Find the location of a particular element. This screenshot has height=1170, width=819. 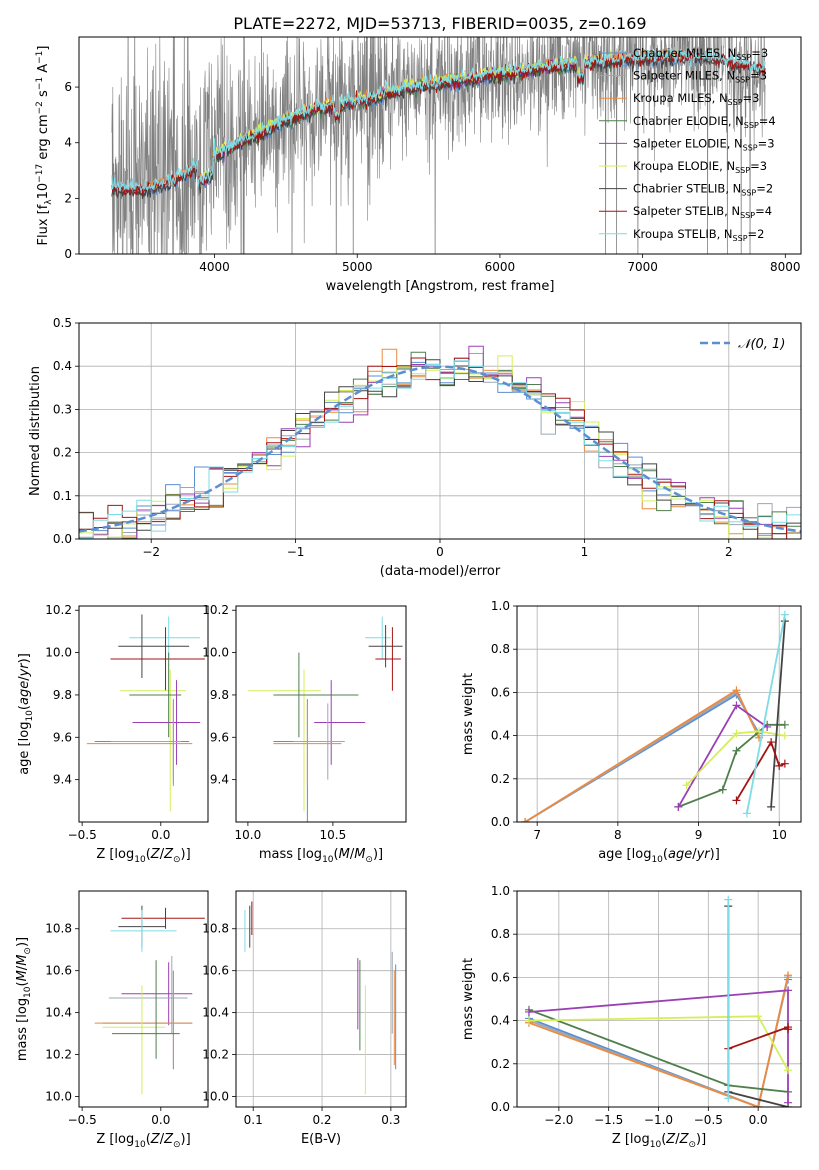

legend-label-km: Kroupa MILES, NSSP=3 is located at coordinates (696, 99).